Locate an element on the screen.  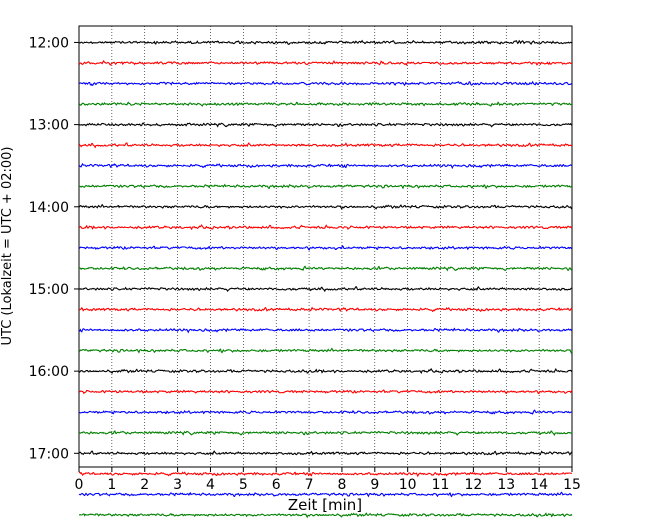
y-tick-label: 15:00 is located at coordinates (49, 290).